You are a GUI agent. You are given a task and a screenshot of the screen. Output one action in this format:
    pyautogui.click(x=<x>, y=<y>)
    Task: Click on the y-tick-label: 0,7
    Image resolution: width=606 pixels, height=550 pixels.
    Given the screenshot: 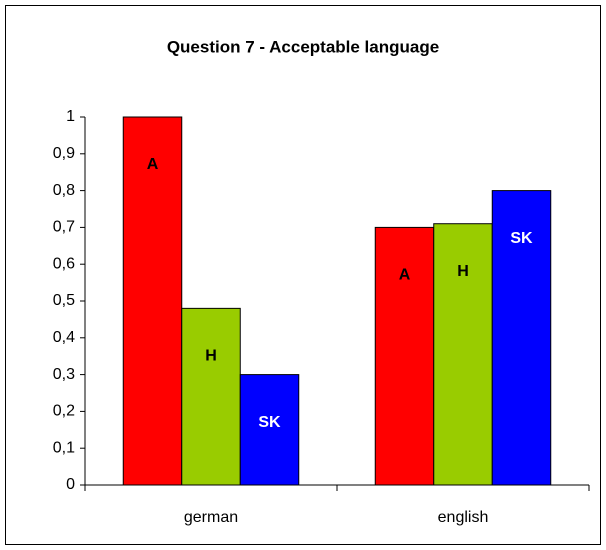 What is the action you would take?
    pyautogui.click(x=64, y=227)
    